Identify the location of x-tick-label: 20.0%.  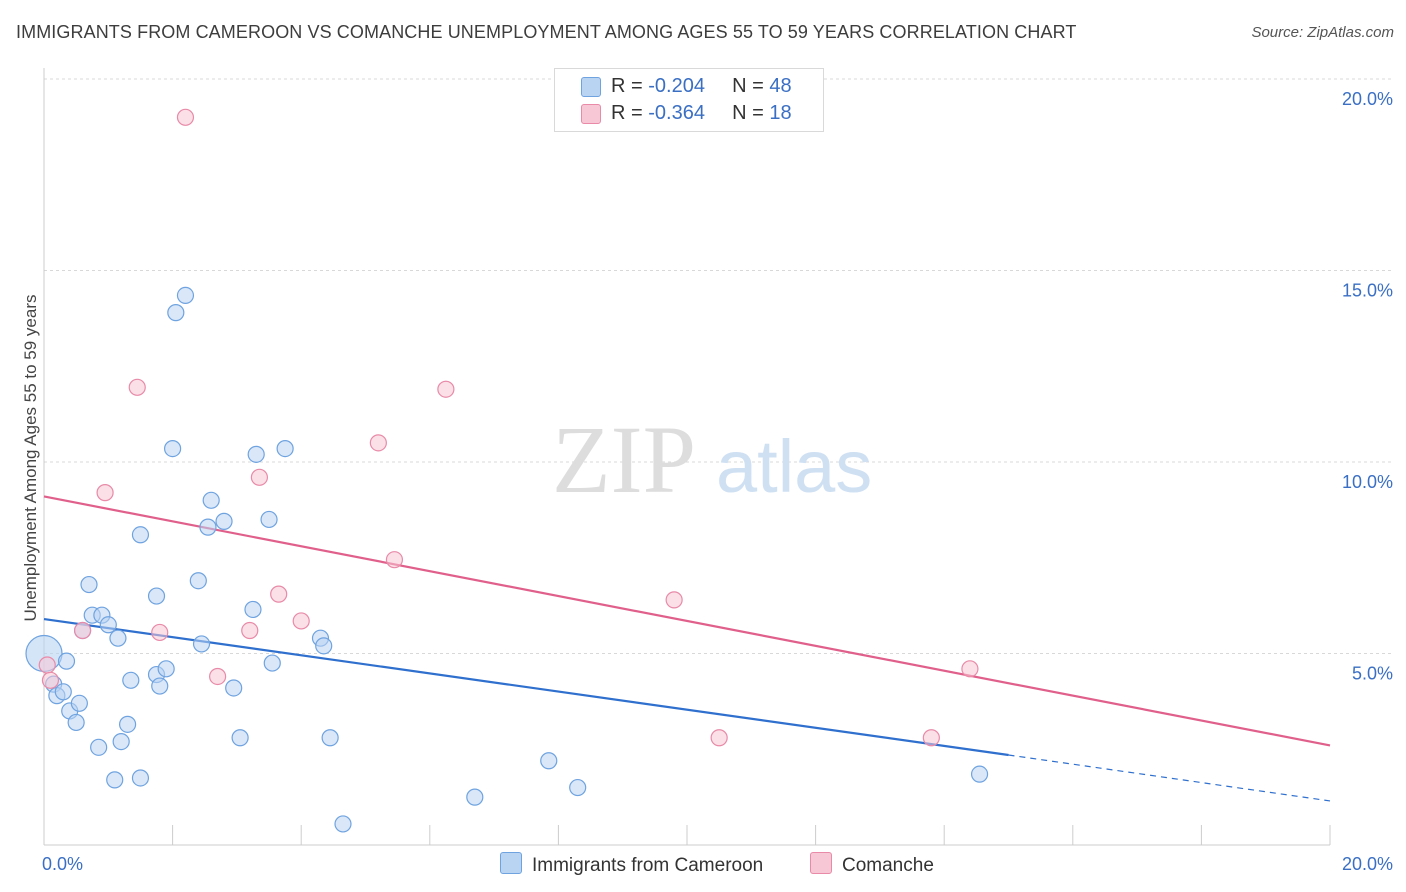
(1367, 864).